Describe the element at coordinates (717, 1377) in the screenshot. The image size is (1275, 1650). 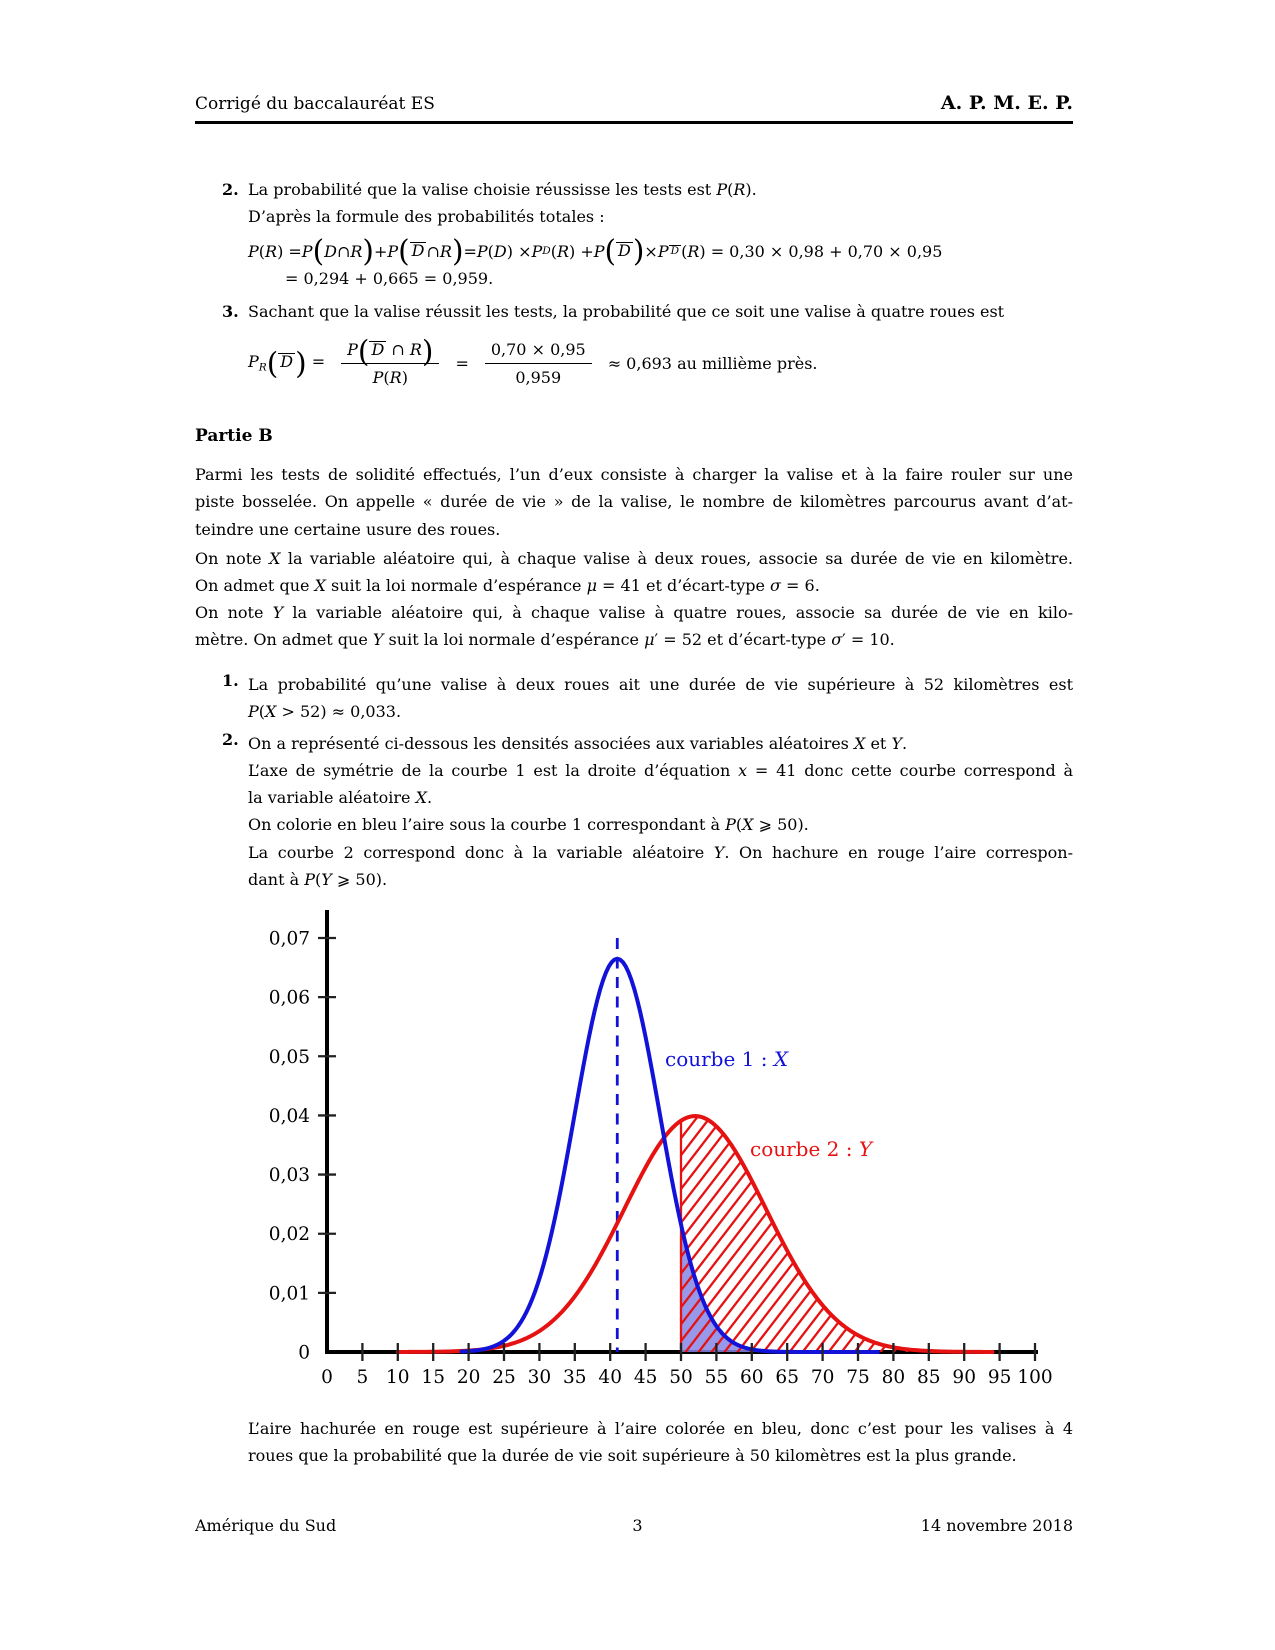
I see `svg-text: 55` at that location.